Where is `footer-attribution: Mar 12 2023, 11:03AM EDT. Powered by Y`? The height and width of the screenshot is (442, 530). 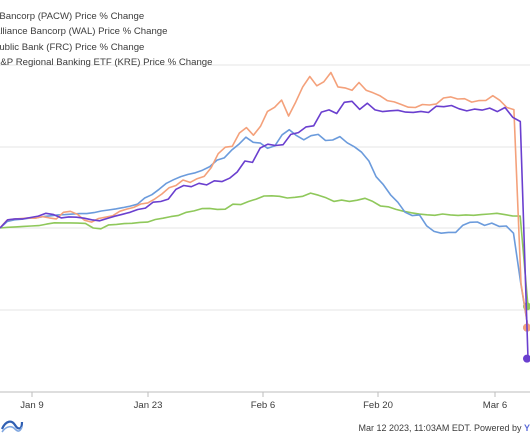
footer-attribution: Mar 12 2023, 11:03AM EDT. Powered by Y is located at coordinates (444, 428).